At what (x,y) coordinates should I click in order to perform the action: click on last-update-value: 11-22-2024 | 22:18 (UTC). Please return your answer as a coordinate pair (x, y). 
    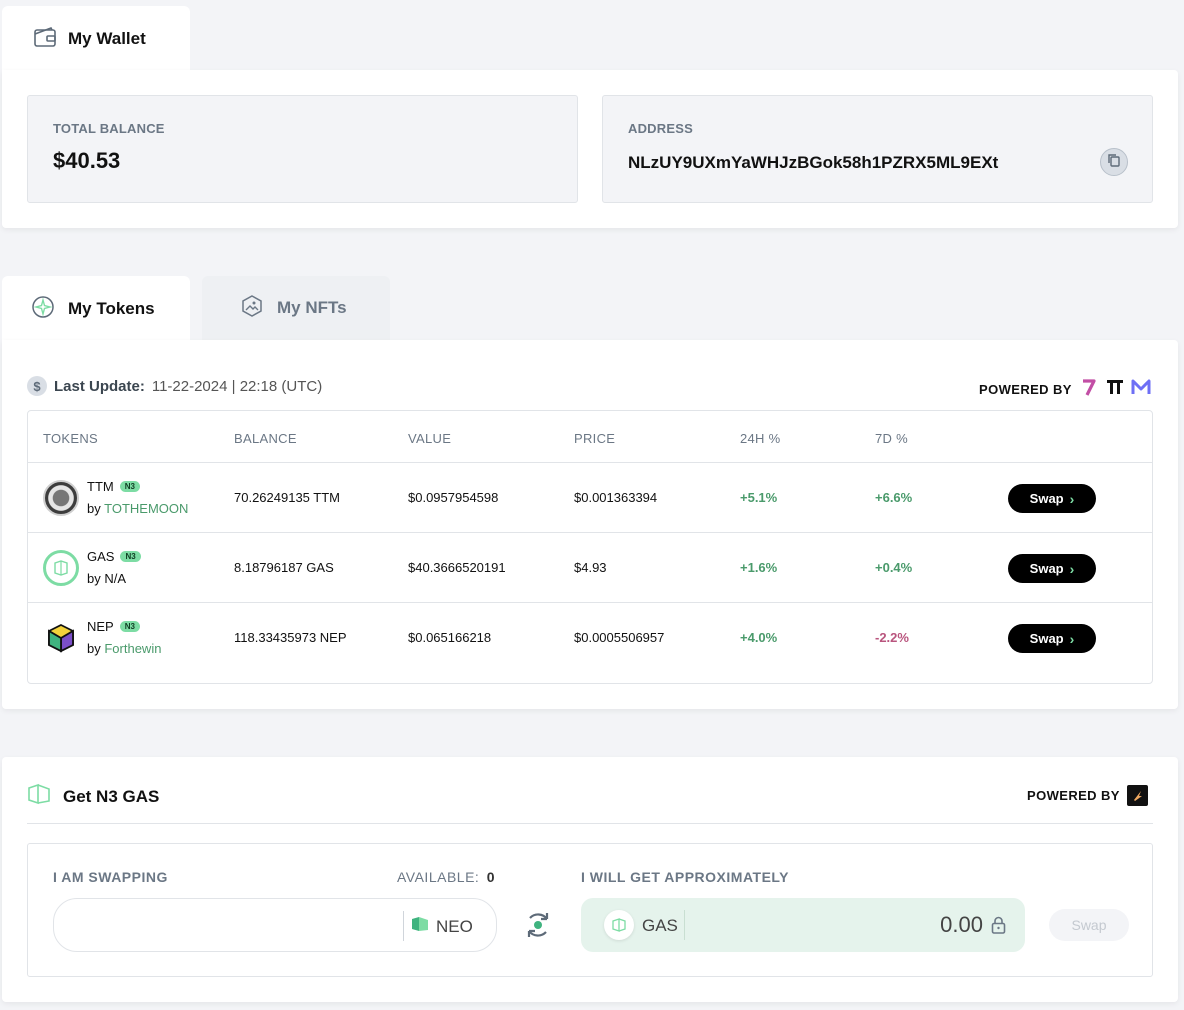
    Looking at the image, I should click on (237, 386).